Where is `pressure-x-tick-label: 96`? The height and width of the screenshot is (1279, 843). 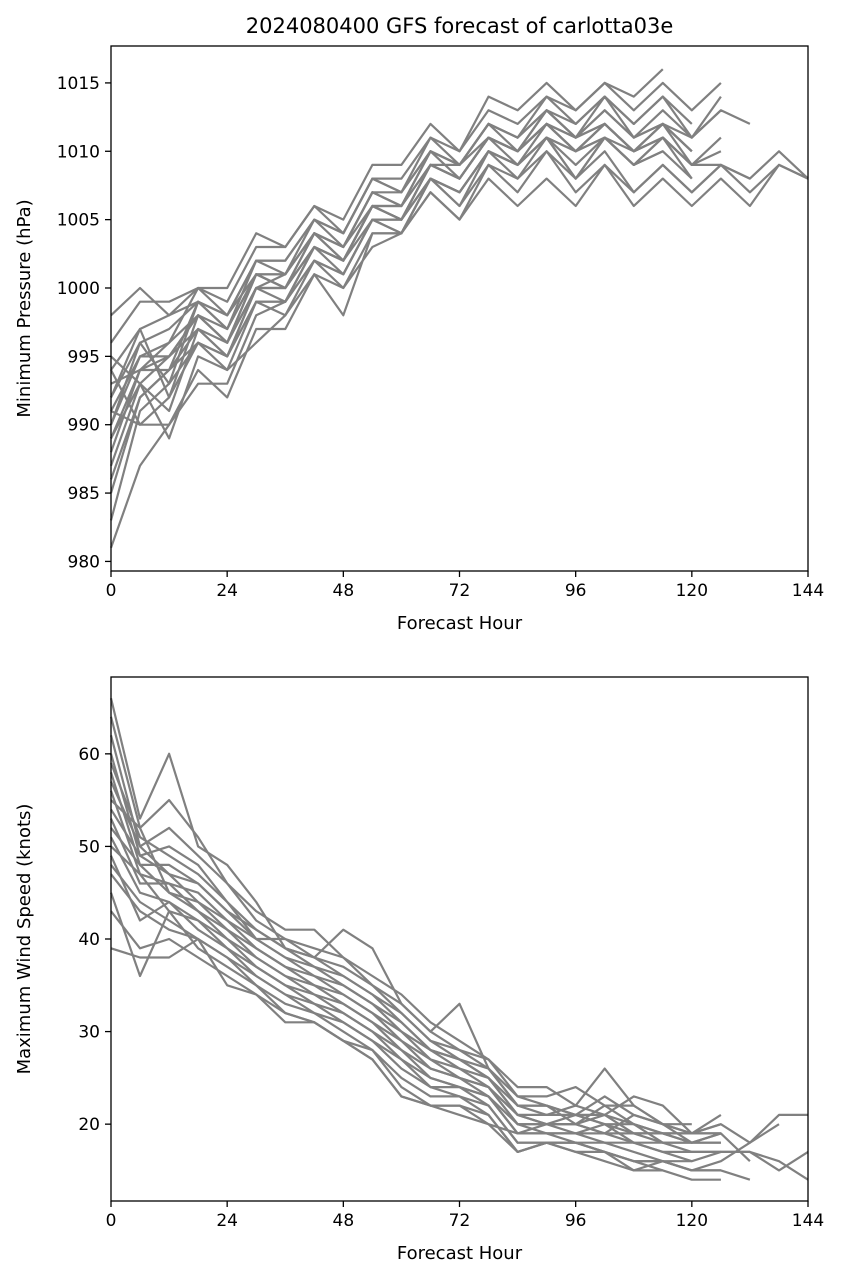 pressure-x-tick-label: 96 is located at coordinates (576, 591).